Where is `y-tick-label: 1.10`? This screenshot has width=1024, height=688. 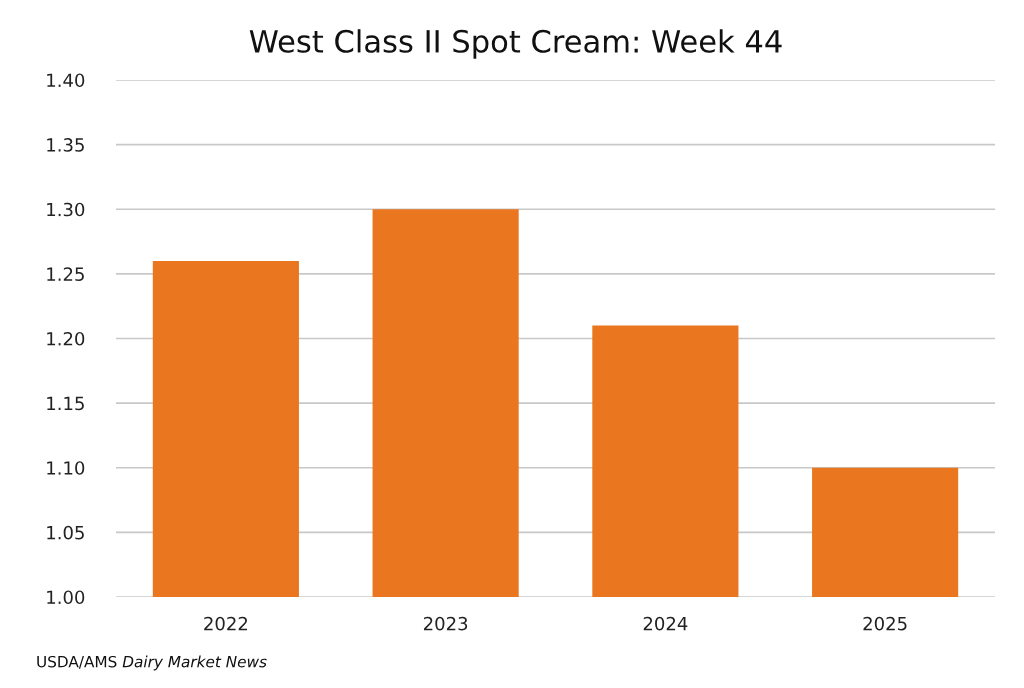
y-tick-label: 1.10 is located at coordinates (66, 468).